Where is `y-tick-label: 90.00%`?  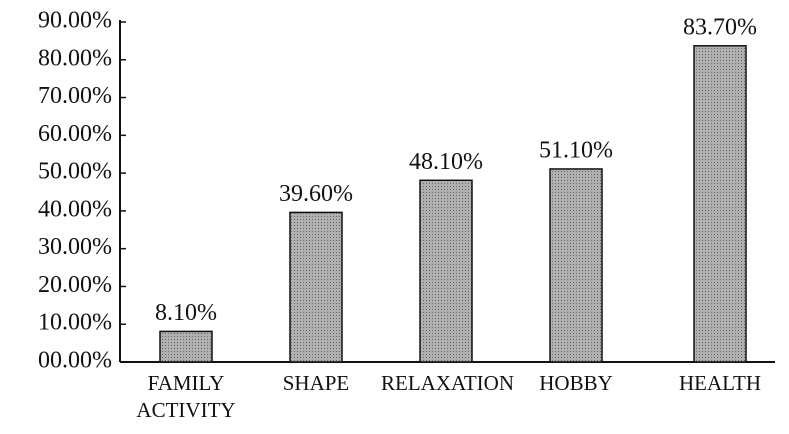 y-tick-label: 90.00% is located at coordinates (75, 21).